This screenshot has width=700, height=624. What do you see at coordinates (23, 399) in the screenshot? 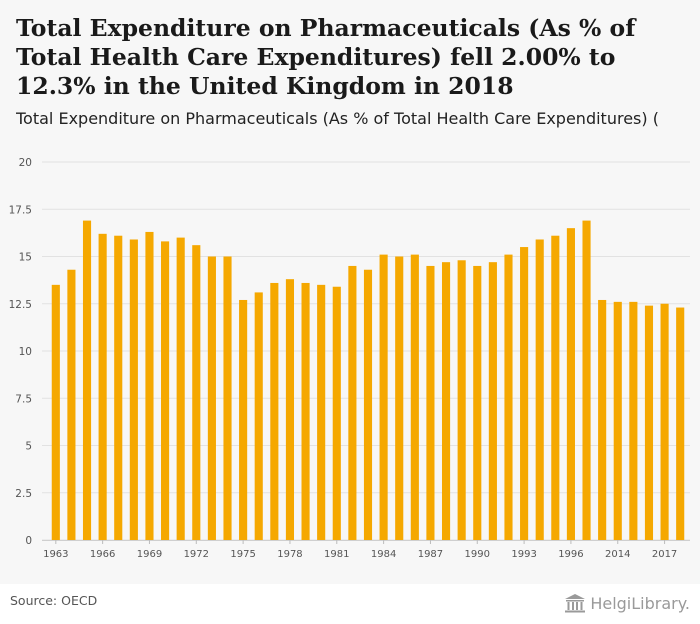
I see `y-tick-label: 7.5` at bounding box center [23, 399].